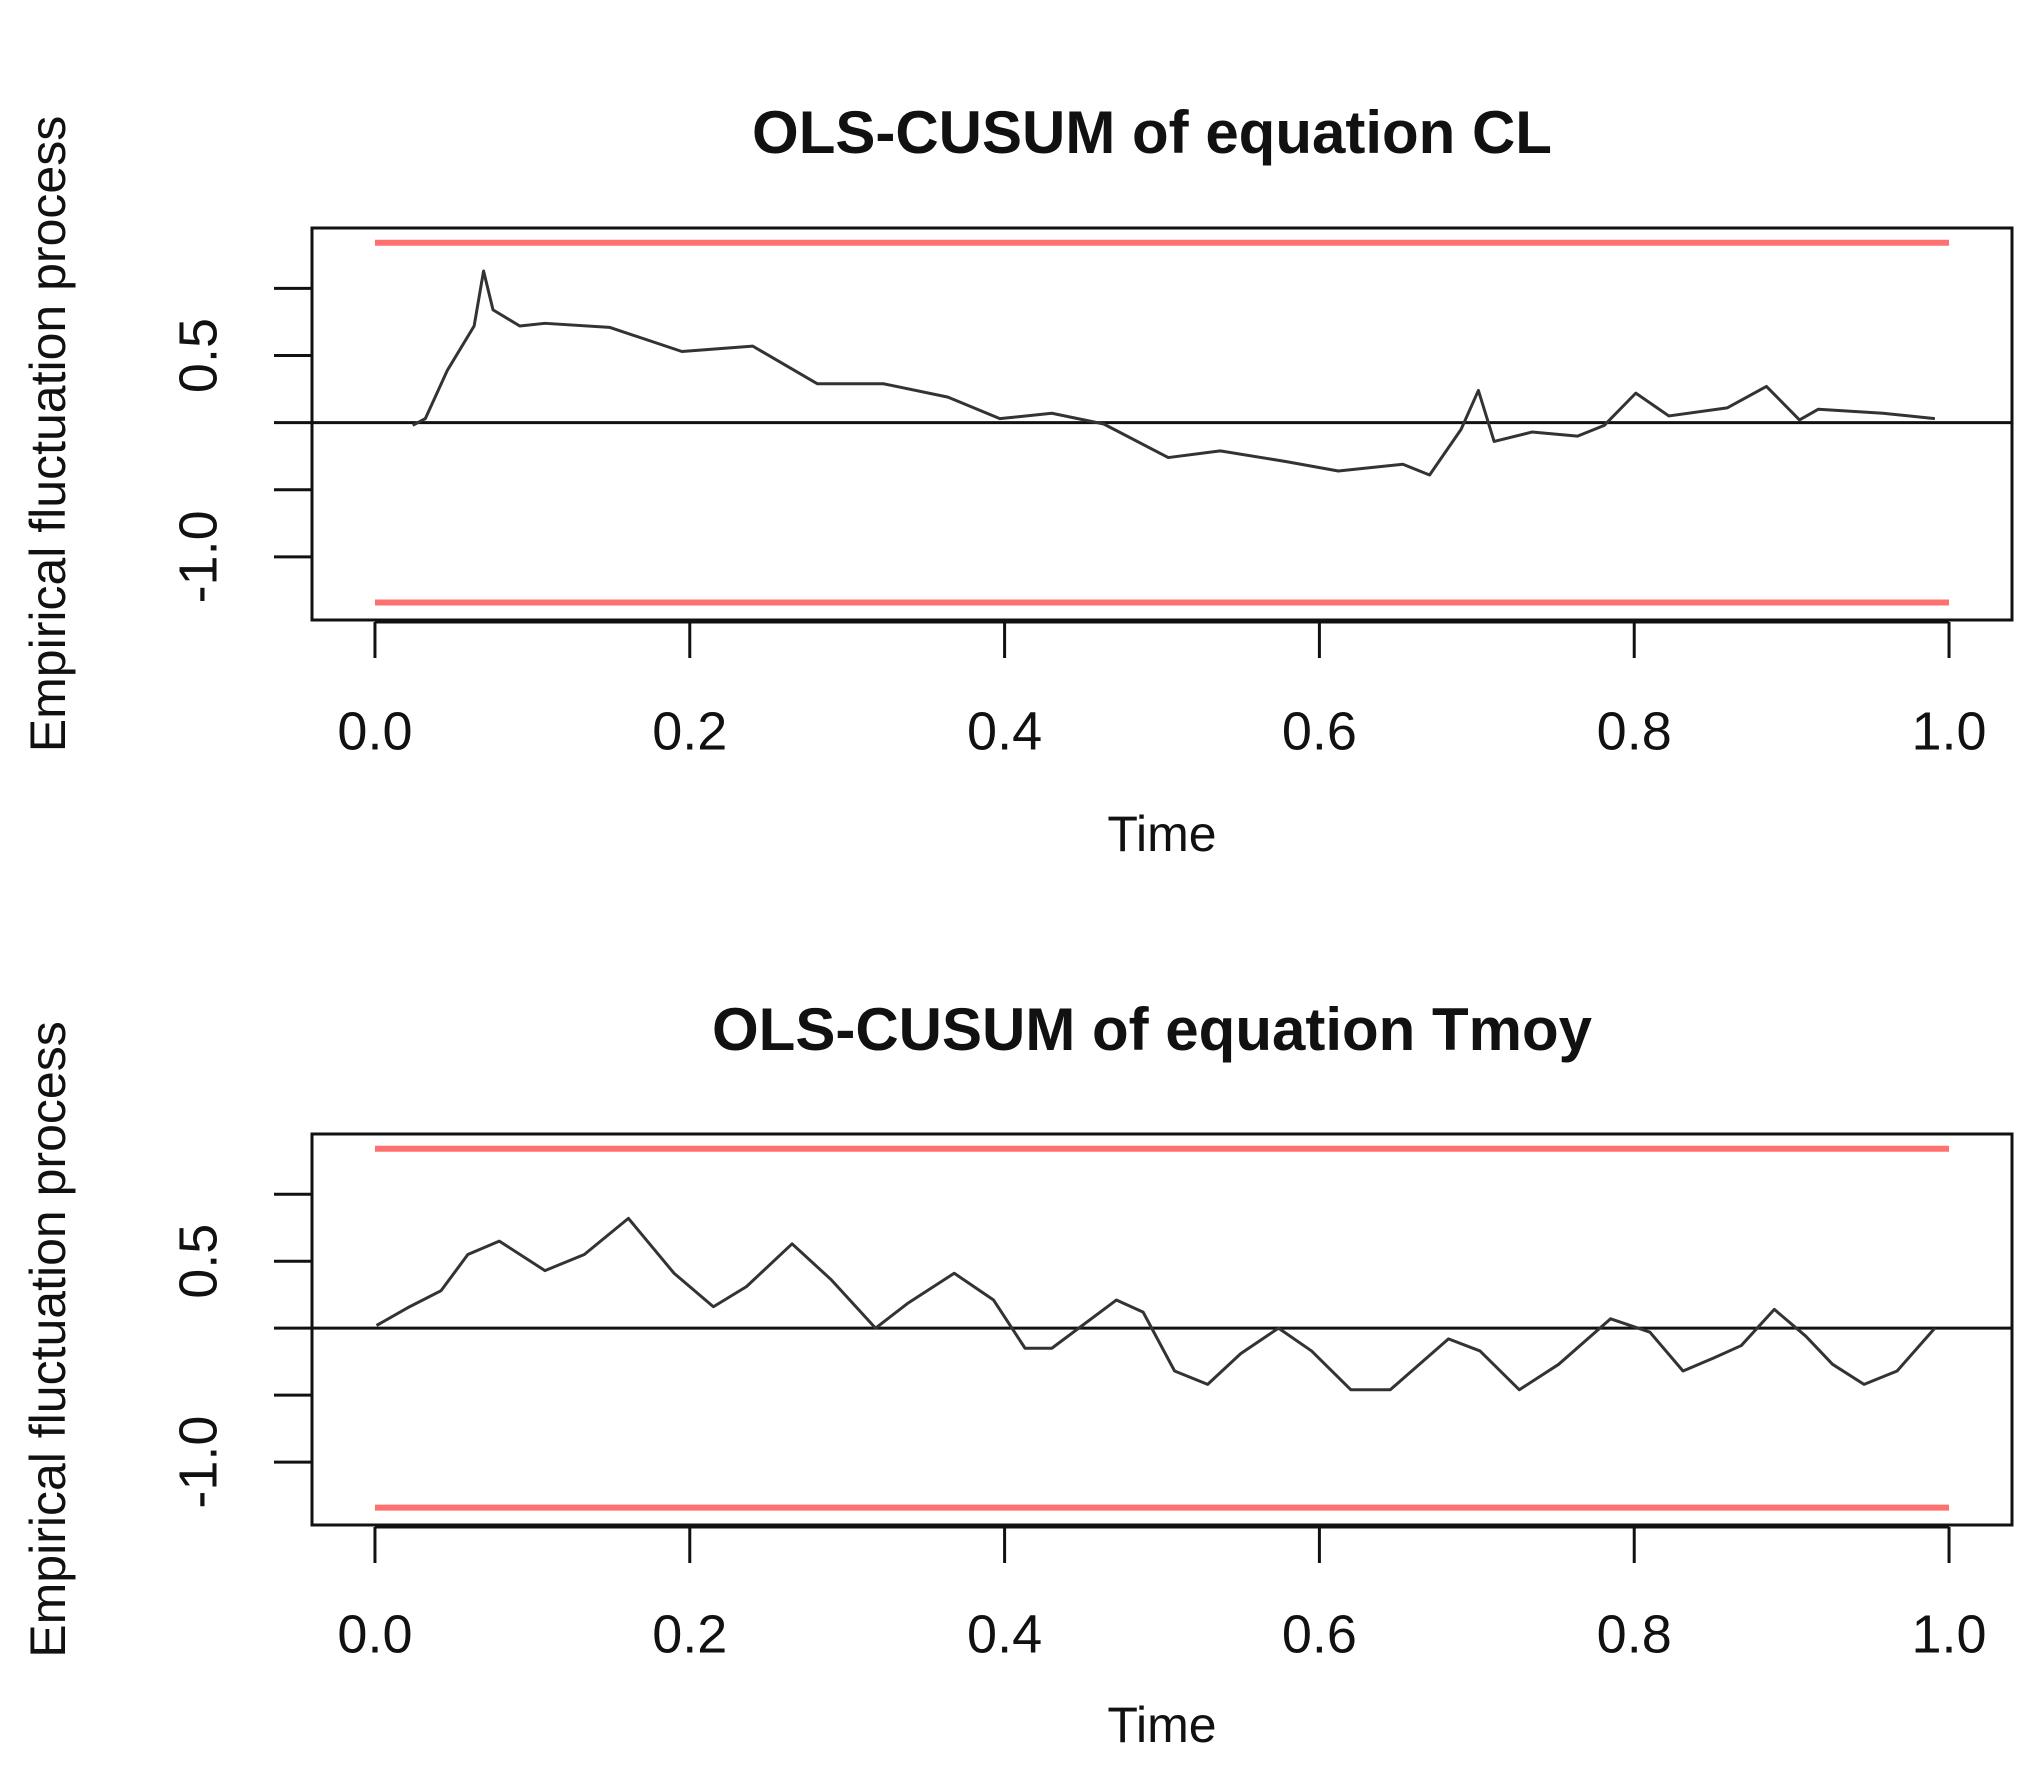 The width and height of the screenshot is (2037, 1779). Describe the element at coordinates (1152, 132) in the screenshot. I see `chart-title: OLS-CUSUM of equation CL` at that location.